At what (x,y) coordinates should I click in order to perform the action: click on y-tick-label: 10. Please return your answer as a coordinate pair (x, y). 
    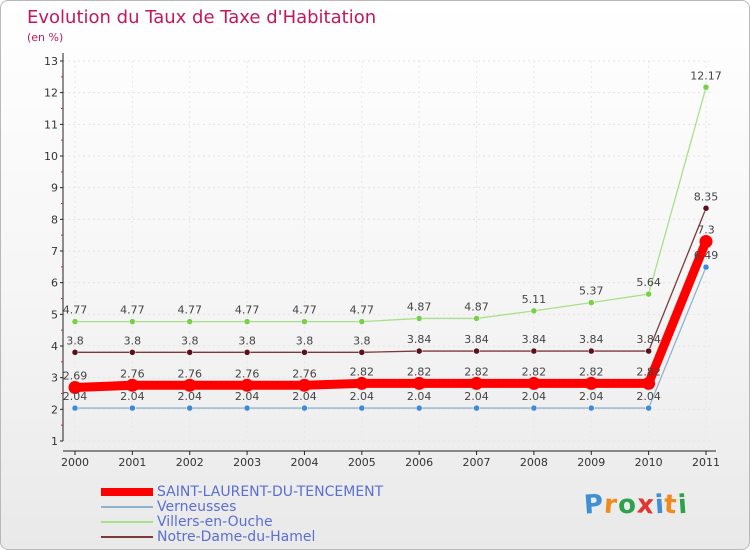
    Looking at the image, I should click on (51, 156).